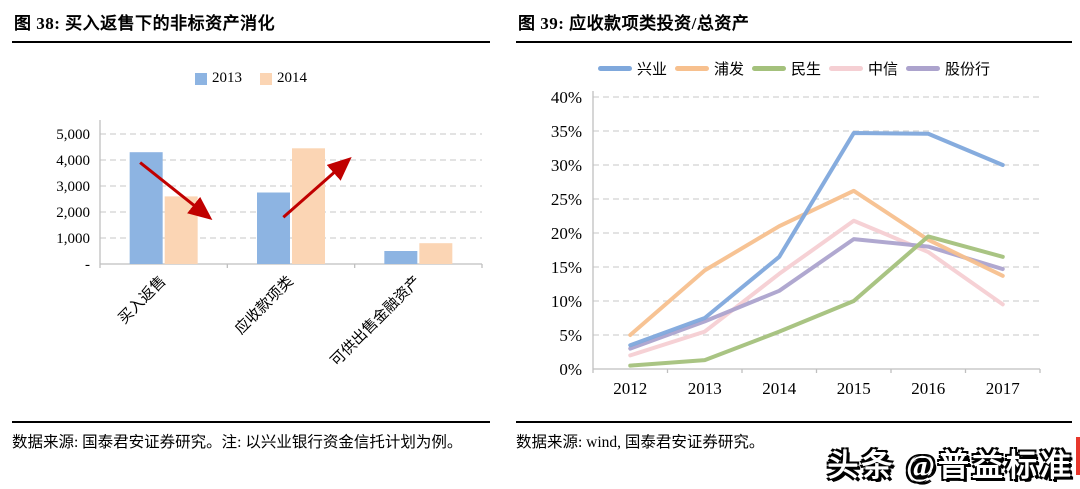 The image size is (1080, 489). Describe the element at coordinates (1078, 456) in the screenshot. I see `red-page-edge-mark` at that location.